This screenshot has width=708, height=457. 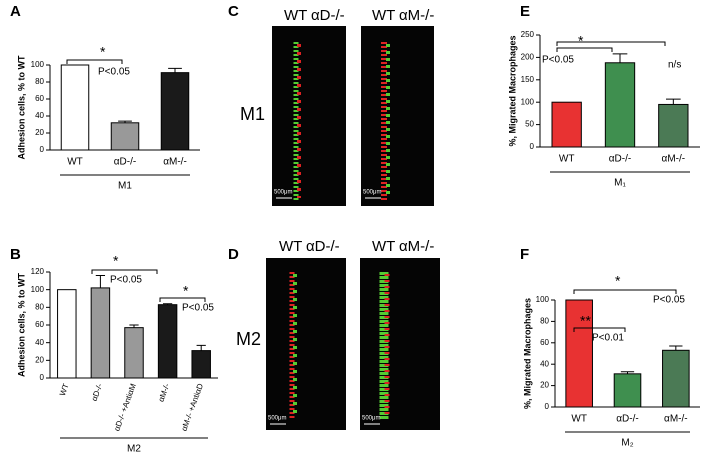 I want to click on annotation: P<0.01, so click(x=608, y=338).